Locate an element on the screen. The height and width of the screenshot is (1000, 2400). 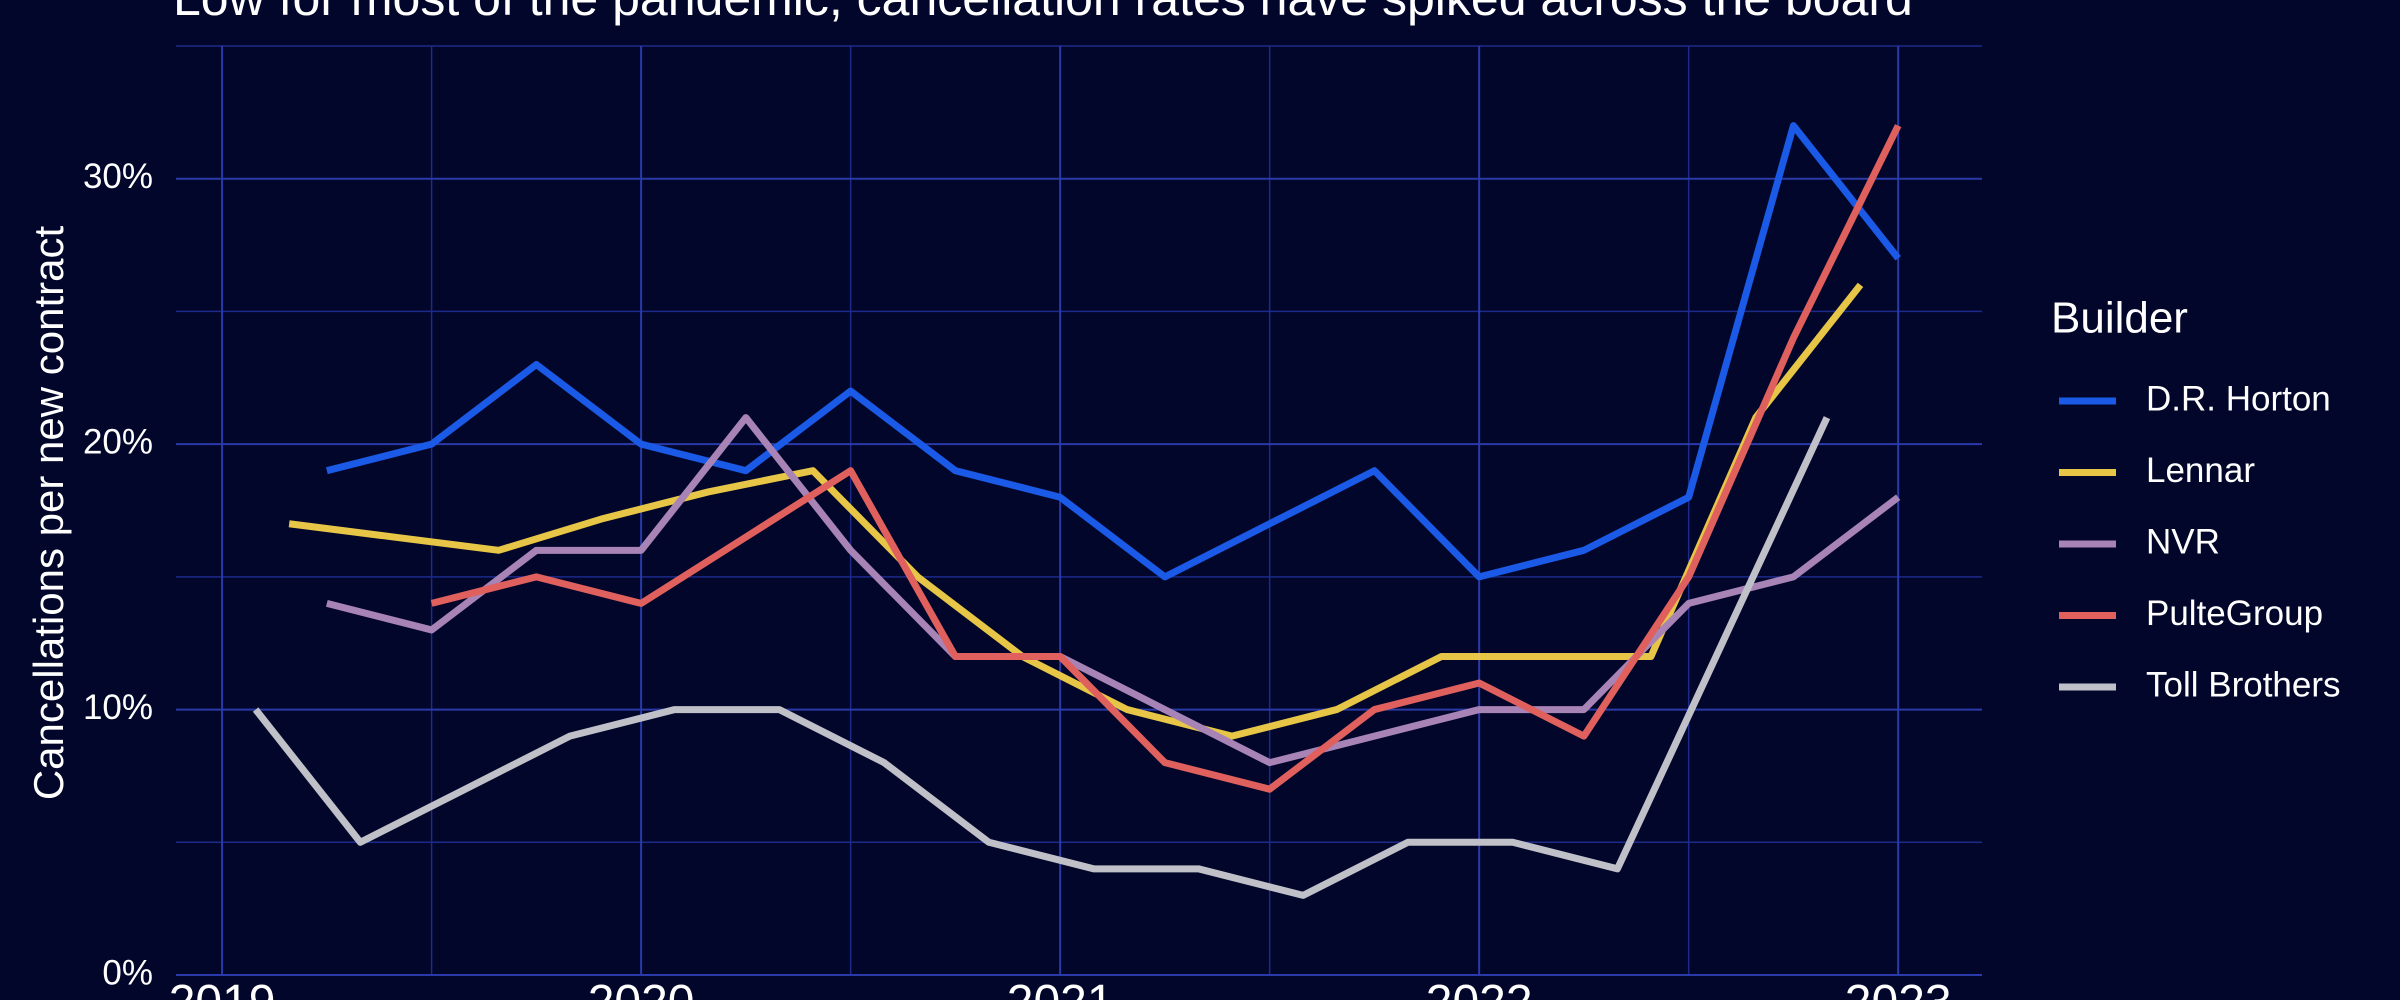
y-tick-label: 30% is located at coordinates (118, 176).